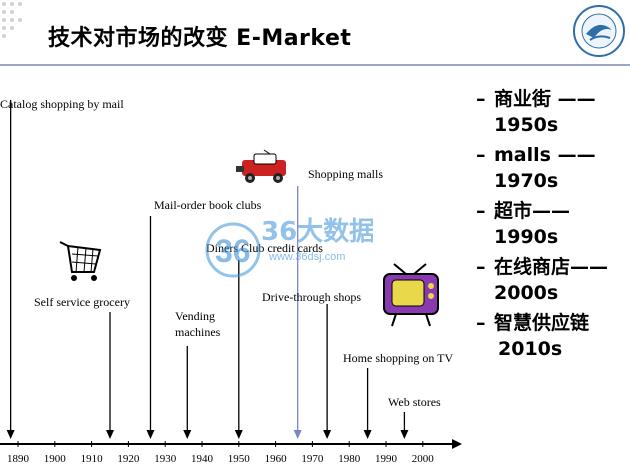 The image size is (630, 473). What do you see at coordinates (92, 459) in the screenshot?
I see `axis-tick-label: 1910` at bounding box center [92, 459].